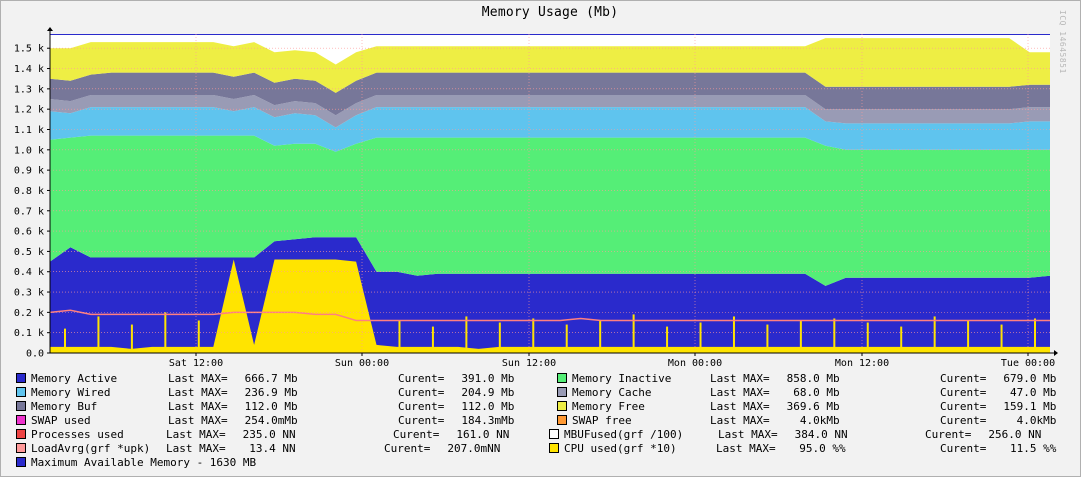 Image resolution: width=1081 pixels, height=477 pixels. What do you see at coordinates (1056, 353) in the screenshot?
I see `x-axis-arrow` at bounding box center [1056, 353].